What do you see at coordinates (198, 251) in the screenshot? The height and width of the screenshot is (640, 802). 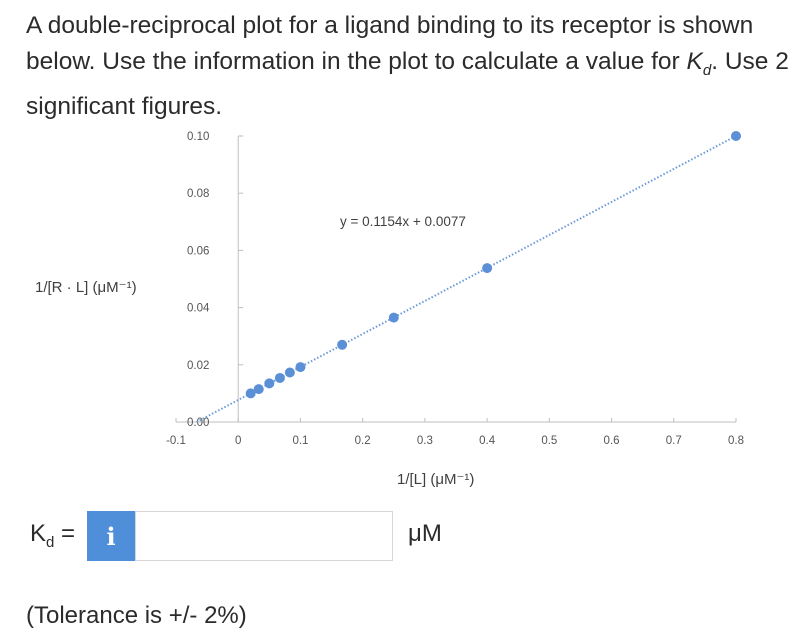 I see `y-tick-label: 0.06` at bounding box center [198, 251].